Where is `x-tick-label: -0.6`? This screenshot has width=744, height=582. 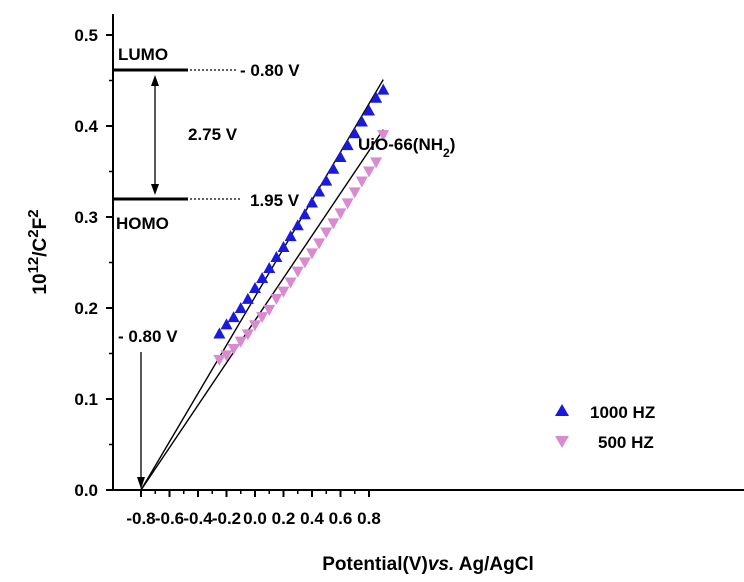 x-tick-label: -0.6 is located at coordinates (169, 518).